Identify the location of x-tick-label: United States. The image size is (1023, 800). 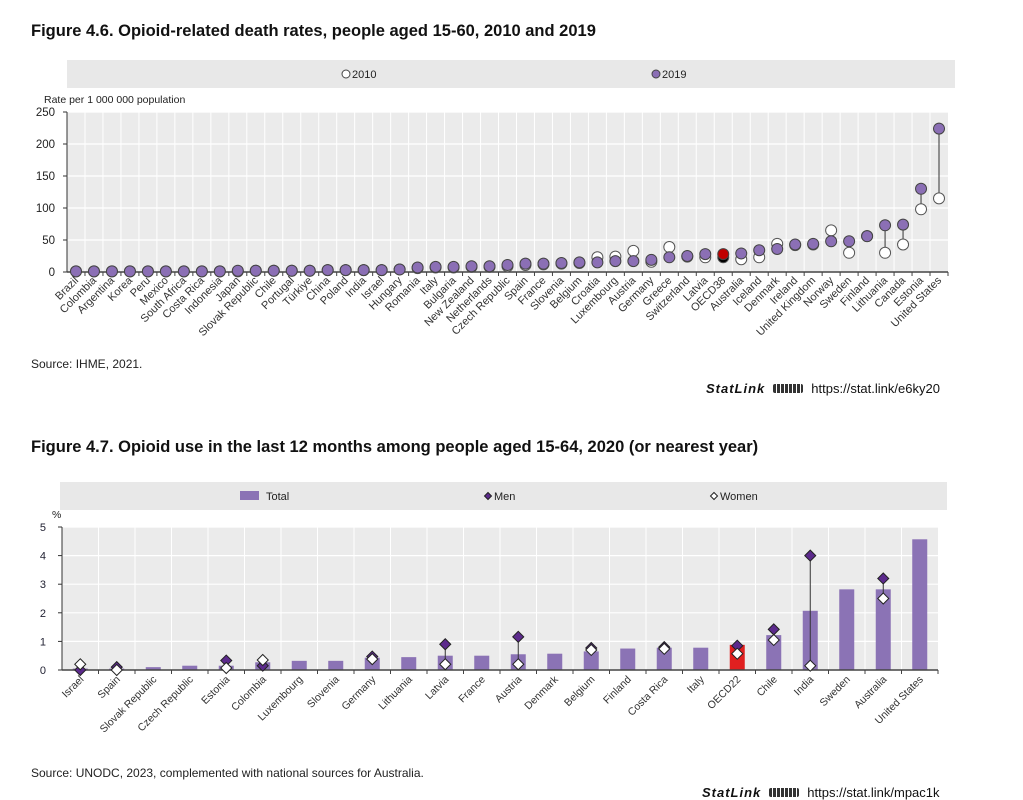
(899, 700).